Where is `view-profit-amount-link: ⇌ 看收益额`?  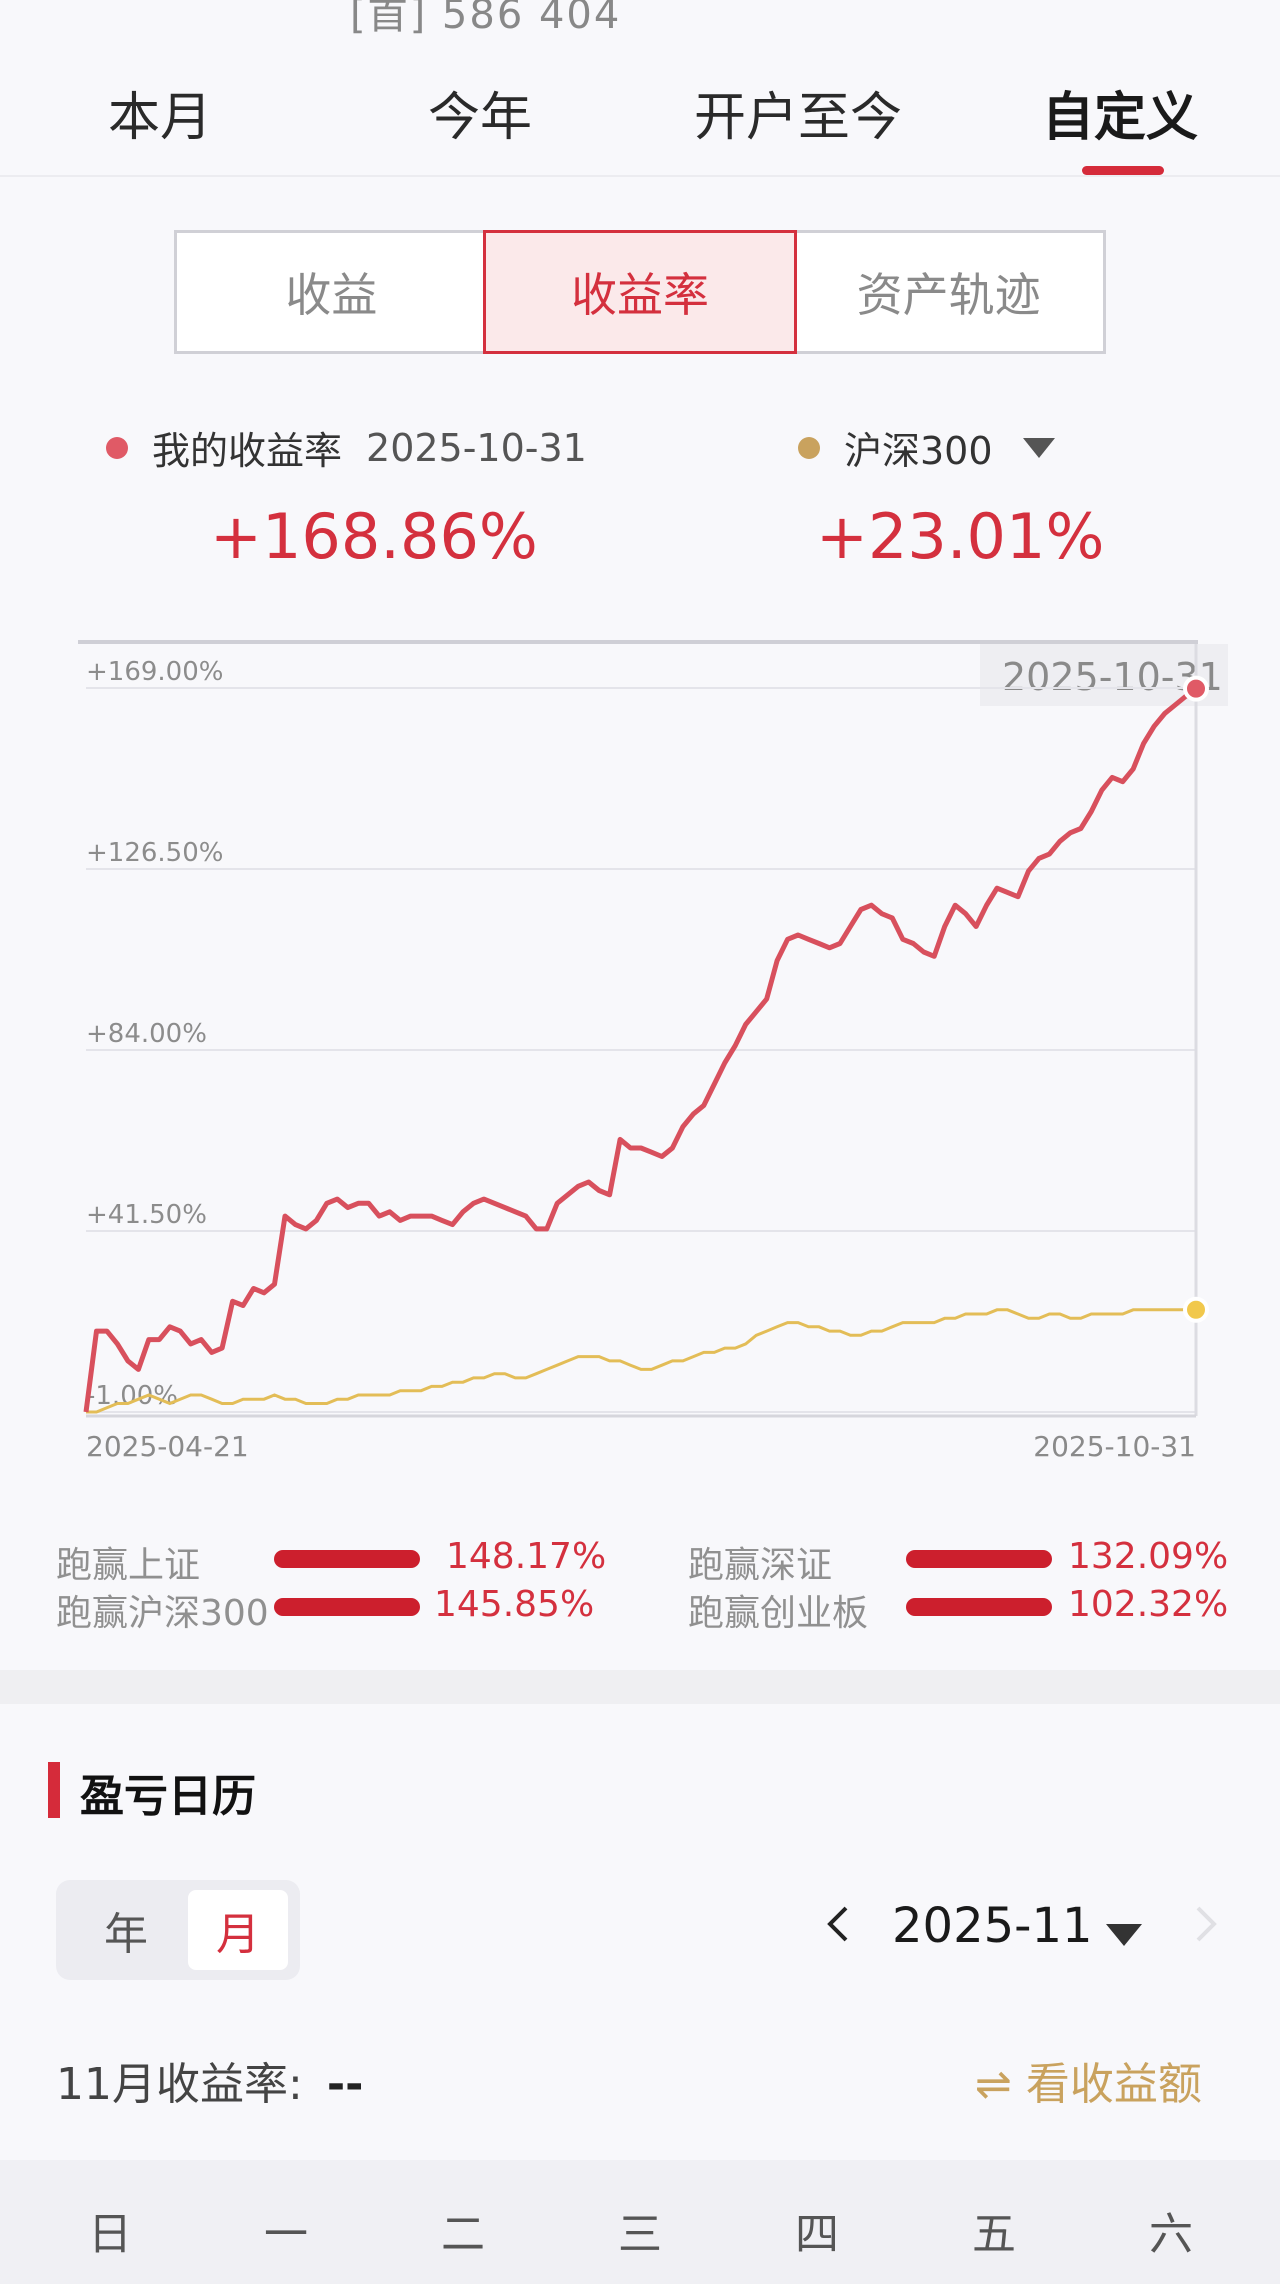
view-profit-amount-link: ⇌ 看收益额 is located at coordinates (1088, 2084).